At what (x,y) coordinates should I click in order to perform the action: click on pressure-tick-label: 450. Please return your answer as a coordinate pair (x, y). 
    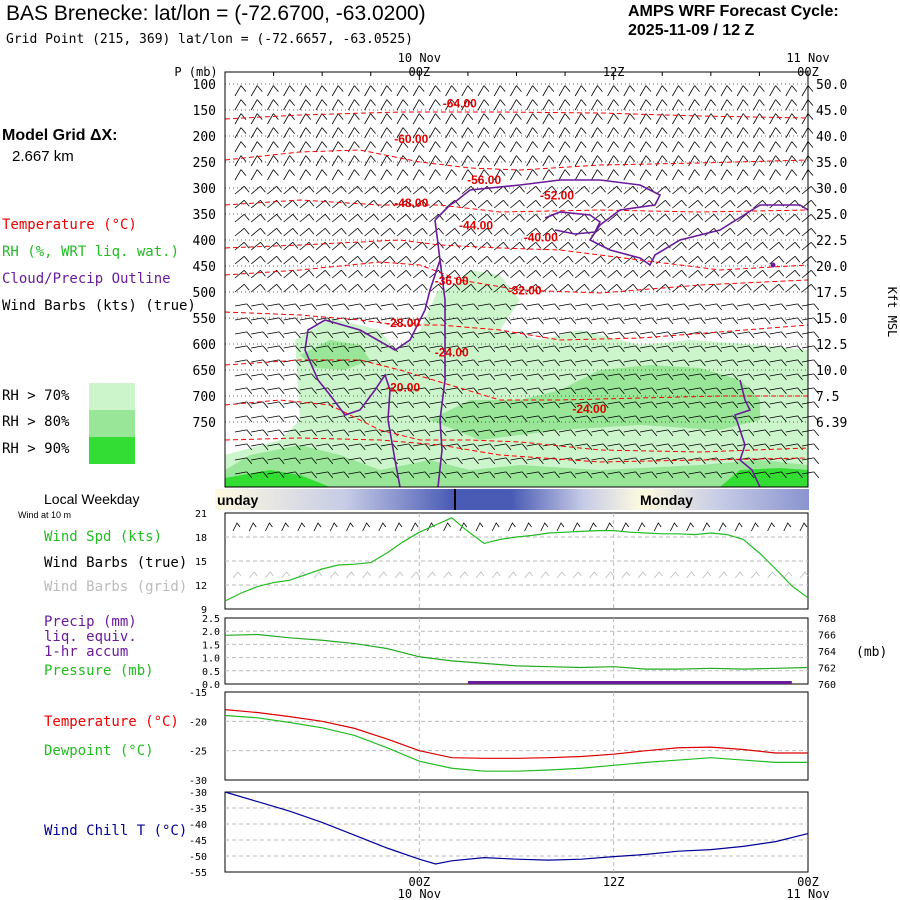
    Looking at the image, I should click on (204, 267).